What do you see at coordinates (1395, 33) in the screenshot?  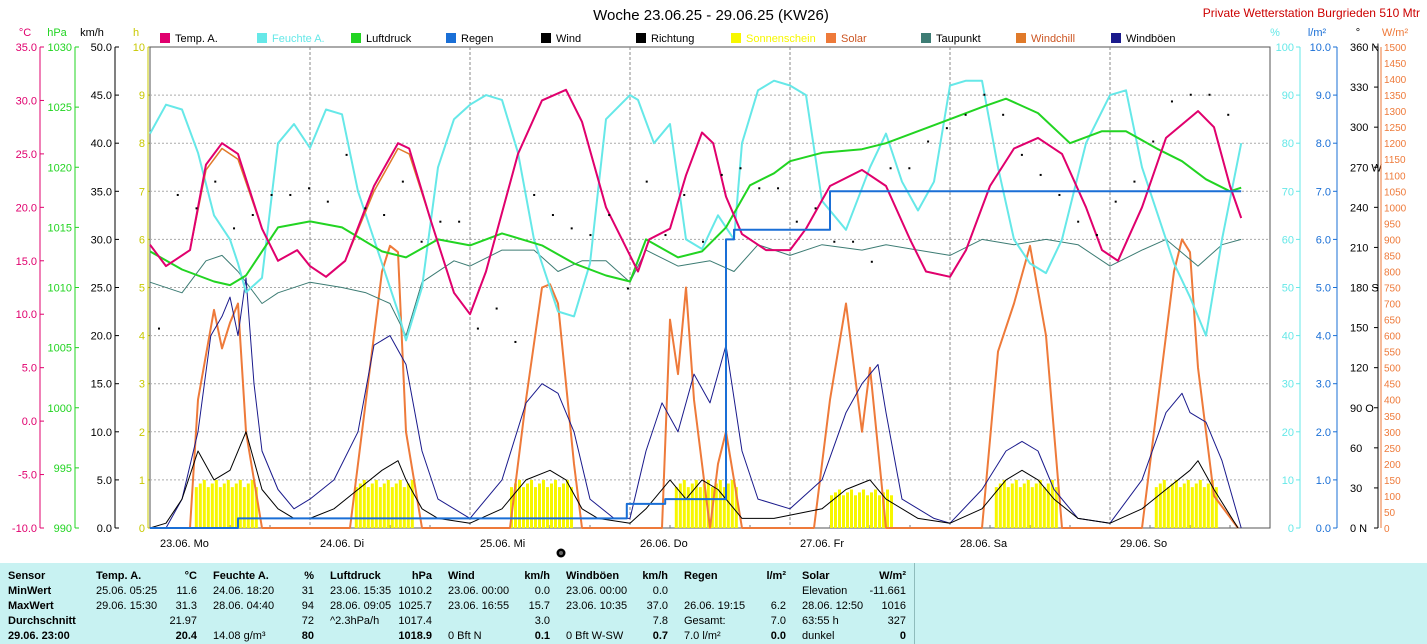 I see `axis-unit-label: W/m²` at bounding box center [1395, 33].